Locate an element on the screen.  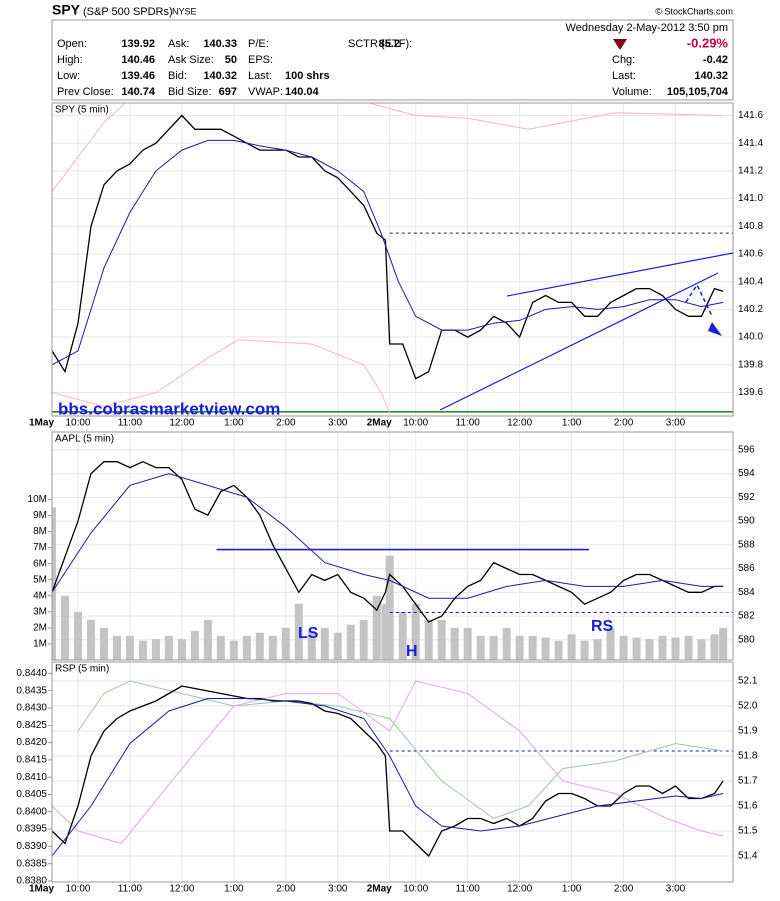
y-tick-label: 592 is located at coordinates (746, 497).